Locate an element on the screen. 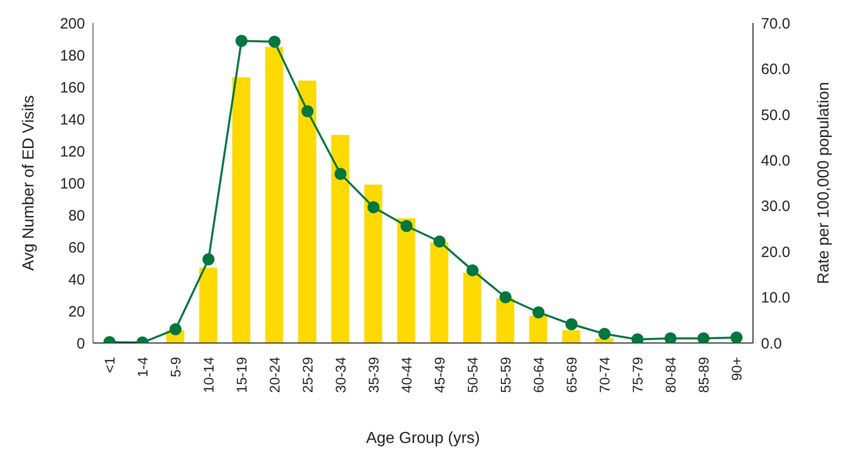  y-tick-label: 80 is located at coordinates (76, 215).